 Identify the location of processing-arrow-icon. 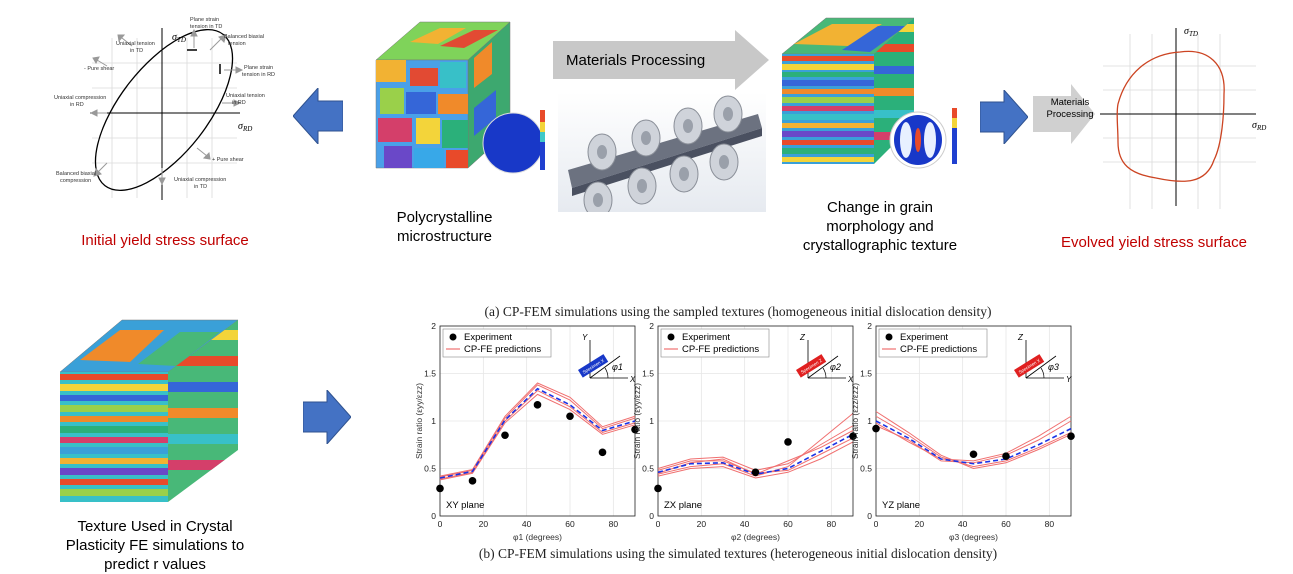
(661, 60).